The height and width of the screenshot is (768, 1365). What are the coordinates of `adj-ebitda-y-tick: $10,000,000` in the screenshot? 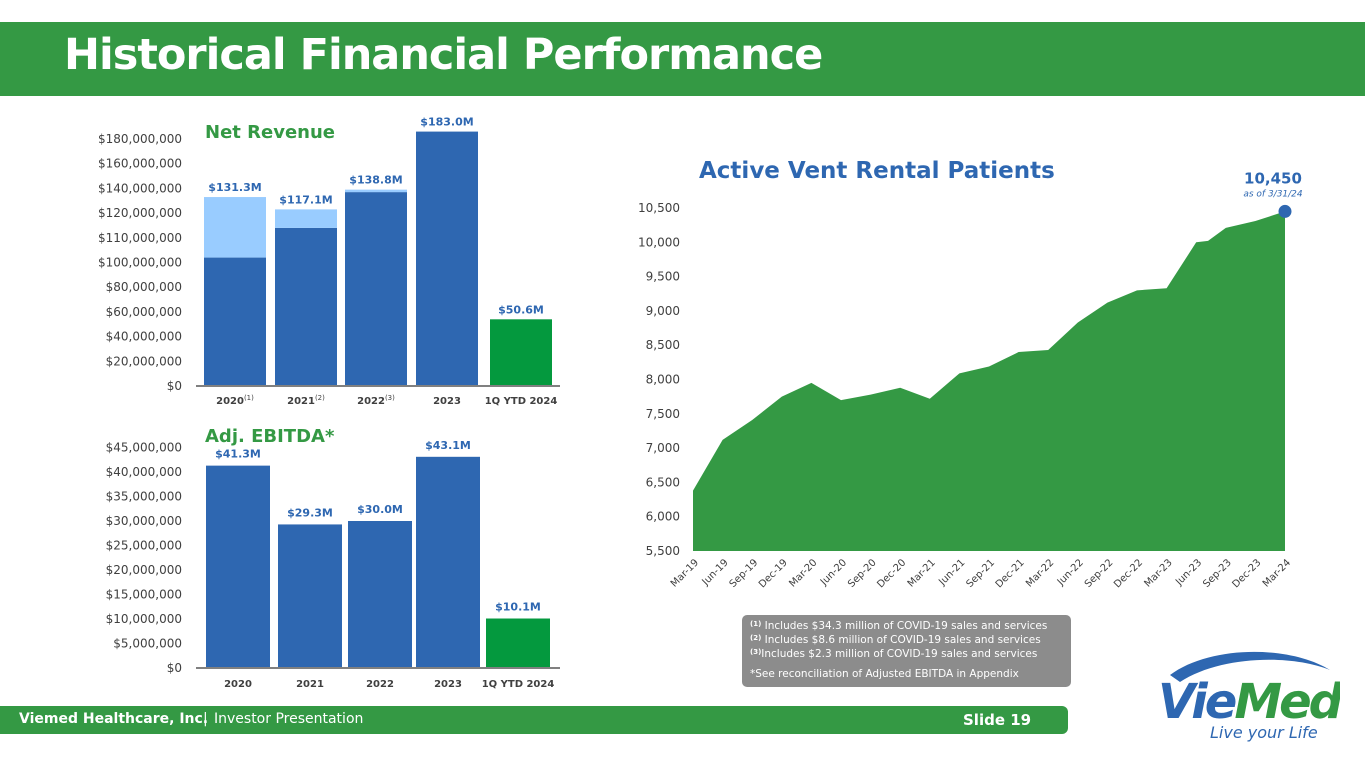 It's located at (144, 619).